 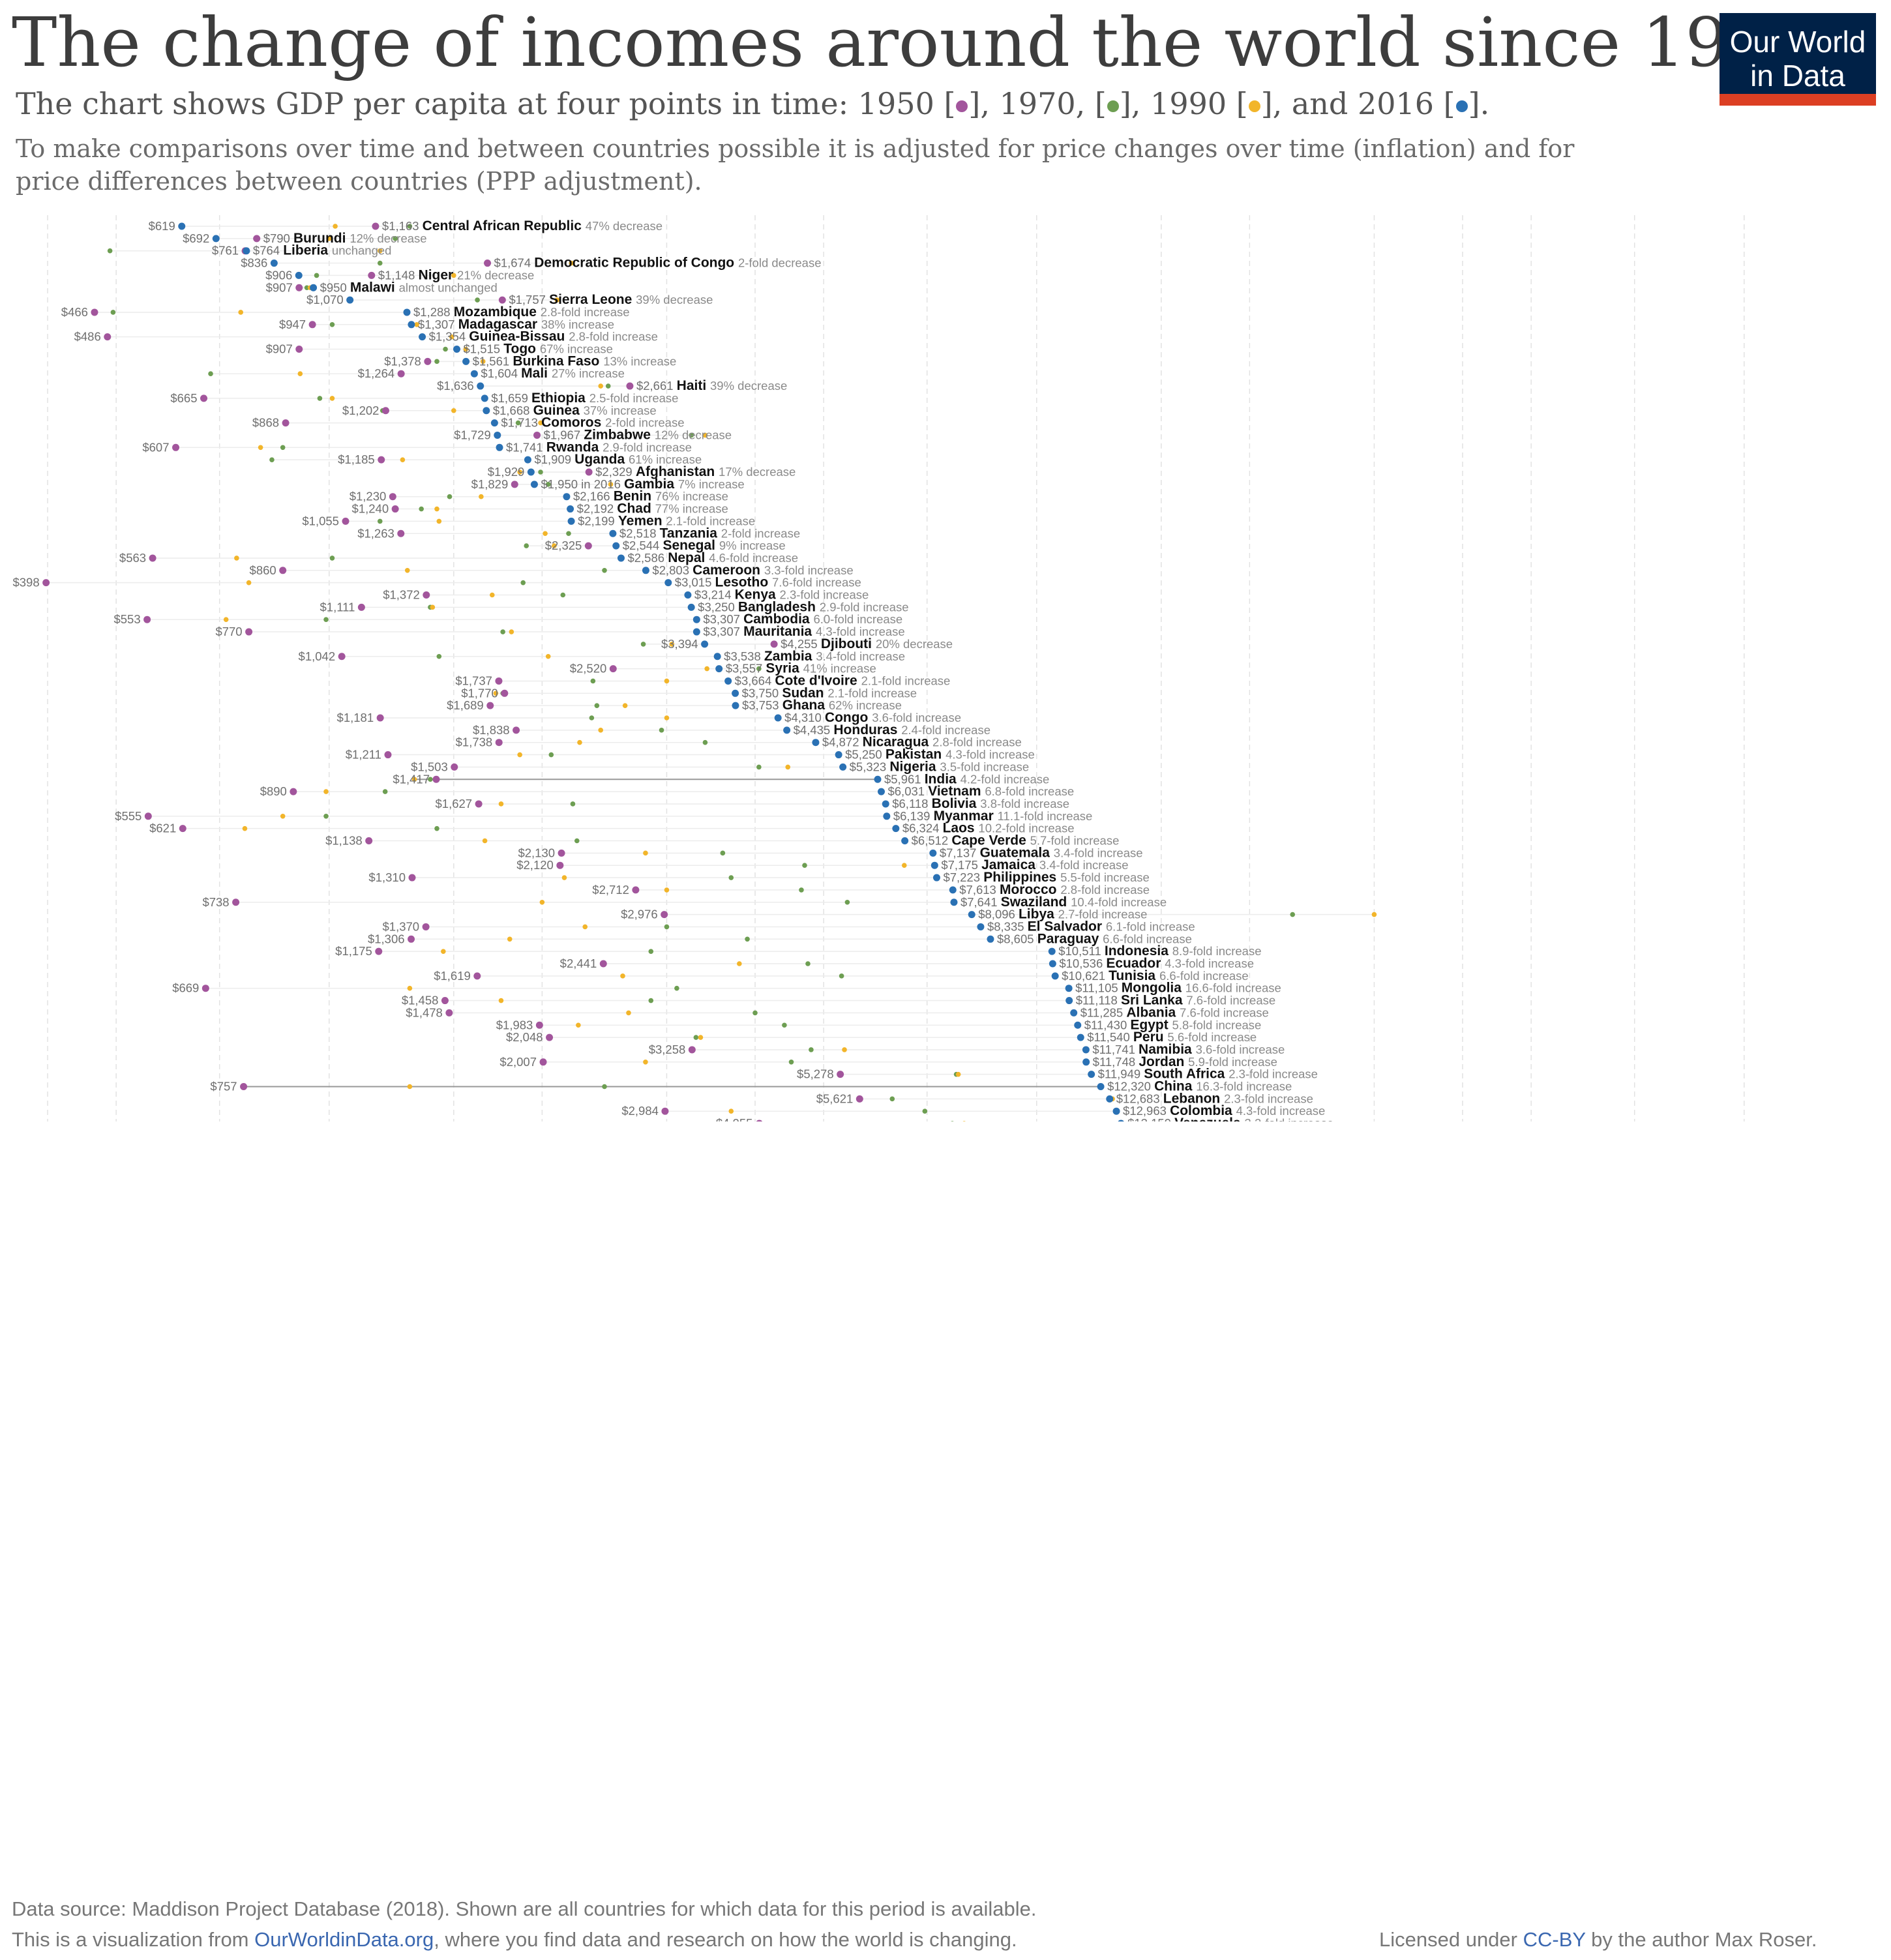 I want to click on row-label: $12,683 Lebanon 2.3-fold increase, so click(x=1214, y=1098).